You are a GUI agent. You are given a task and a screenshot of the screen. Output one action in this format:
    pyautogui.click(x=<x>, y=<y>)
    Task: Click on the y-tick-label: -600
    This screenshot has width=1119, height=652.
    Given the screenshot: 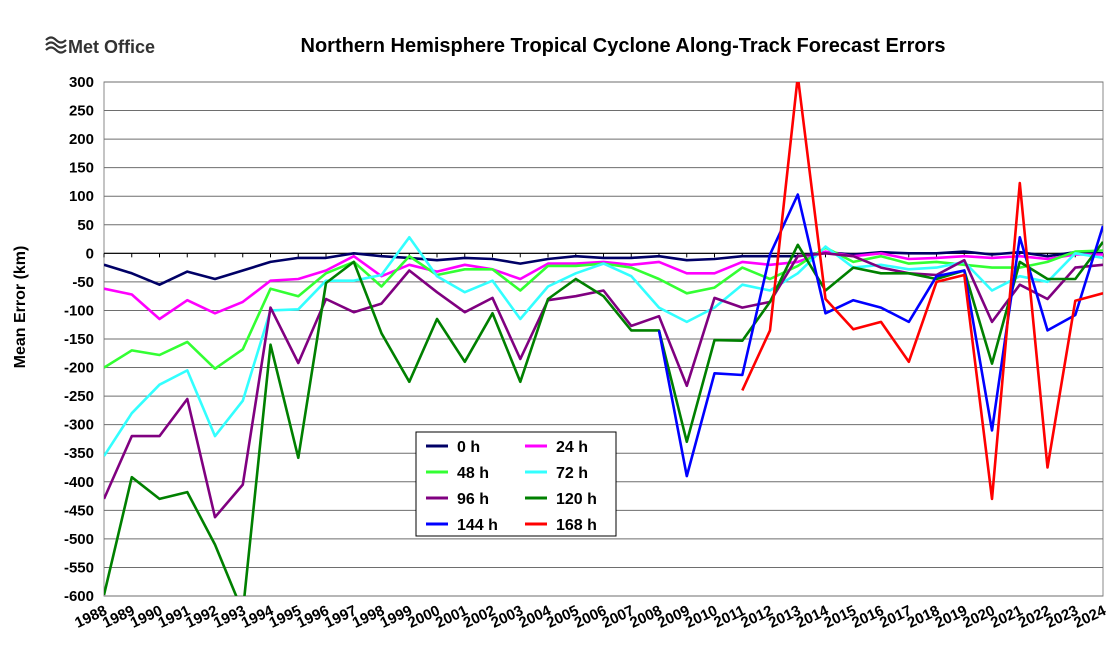 What is the action you would take?
    pyautogui.click(x=79, y=596)
    